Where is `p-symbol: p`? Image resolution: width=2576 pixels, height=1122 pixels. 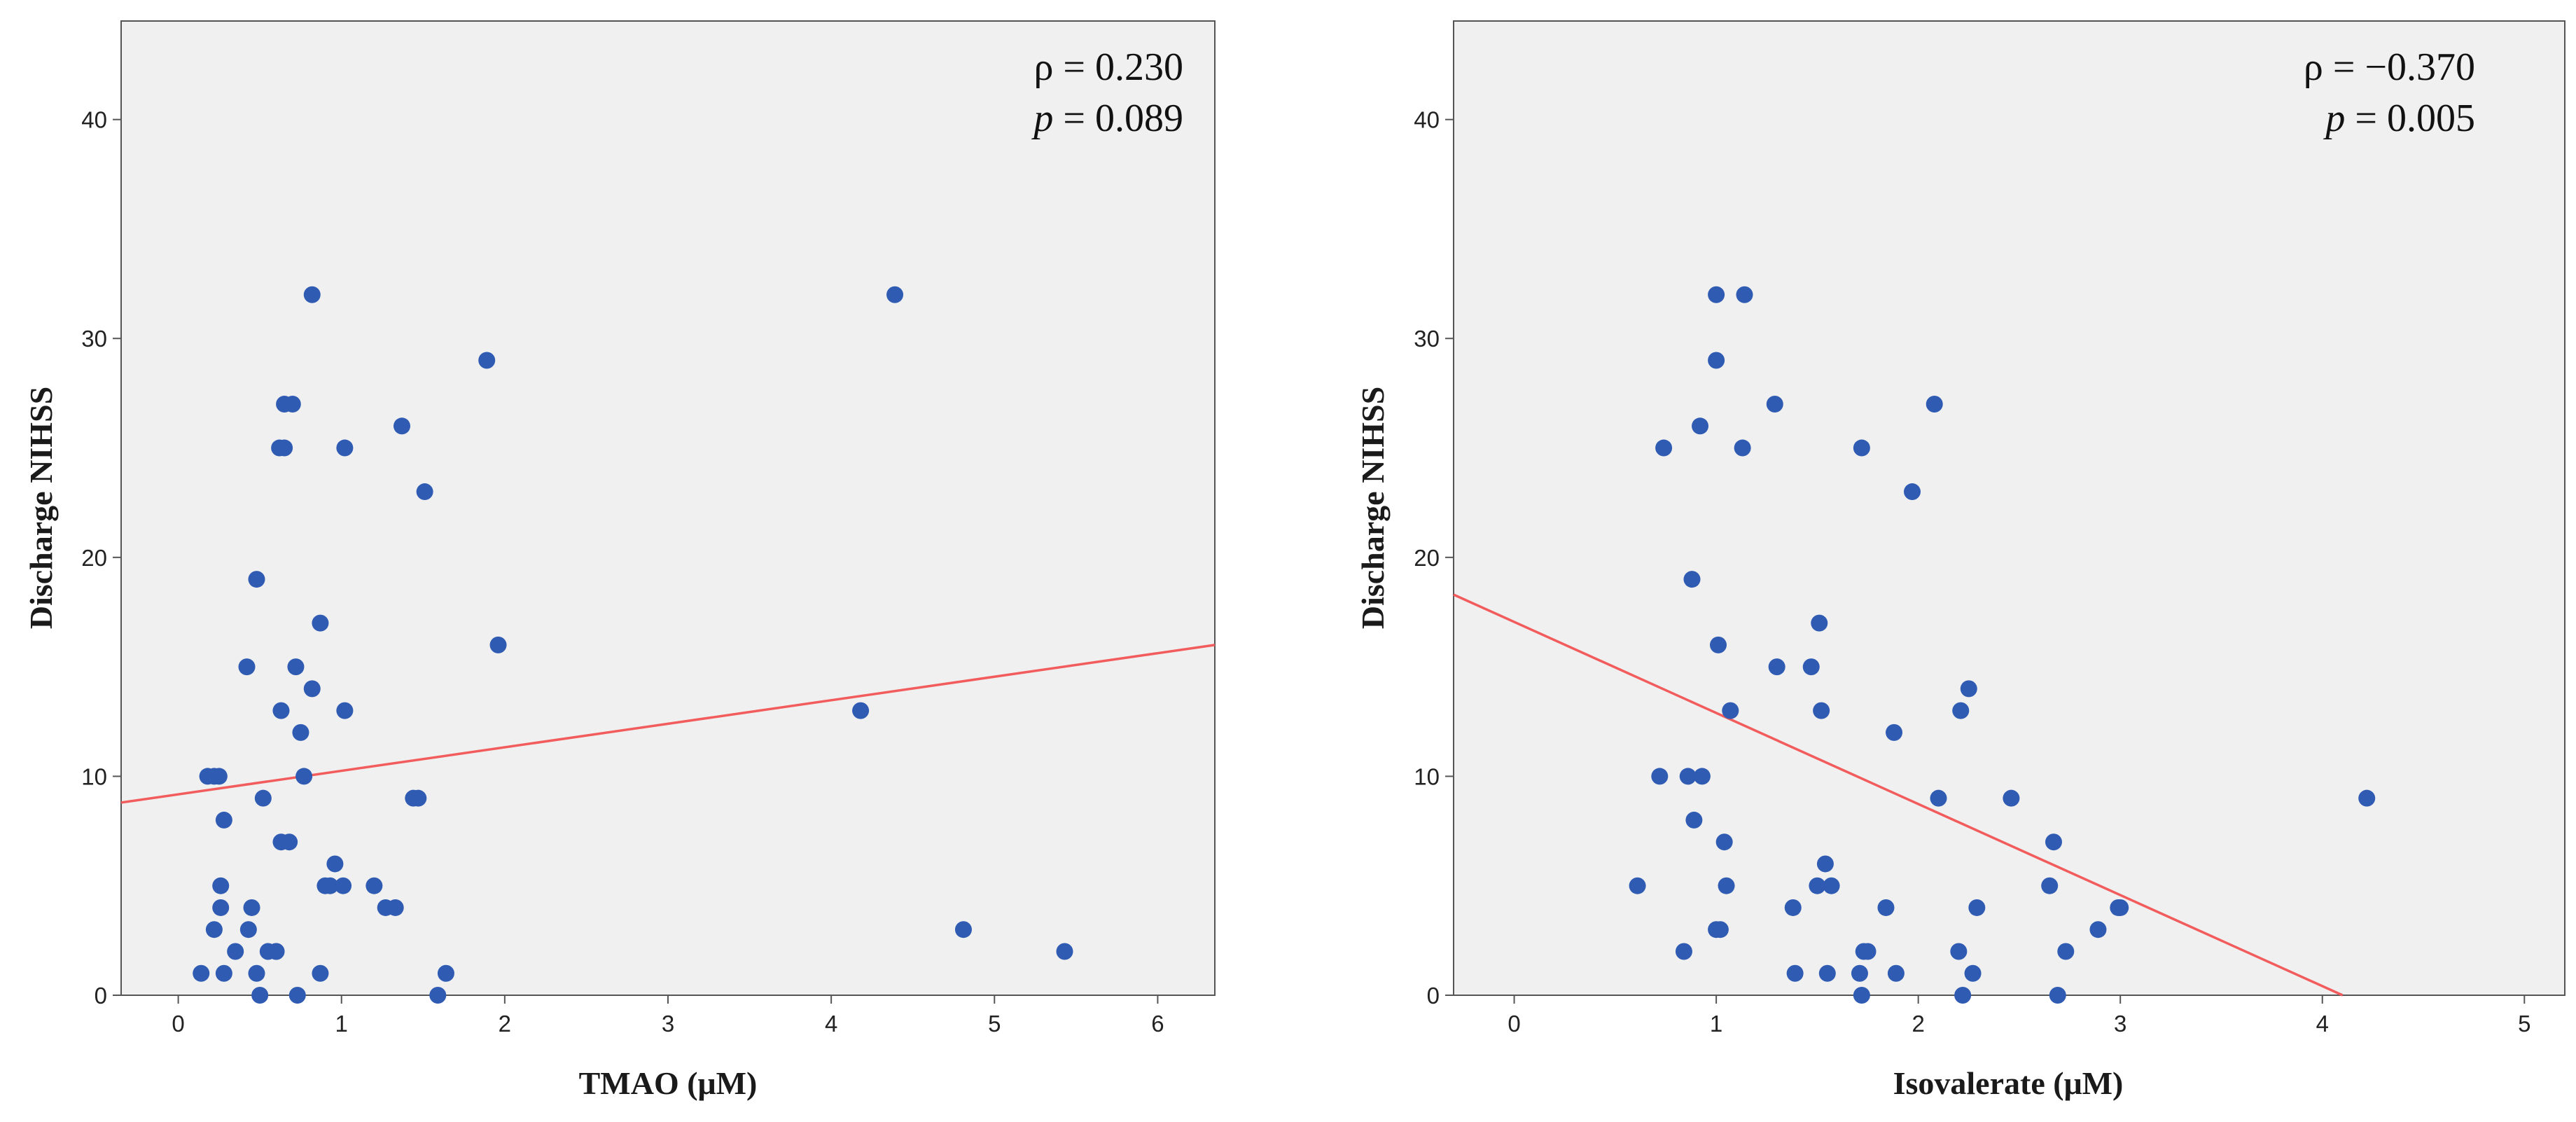
p-symbol: p is located at coordinates (1042, 118).